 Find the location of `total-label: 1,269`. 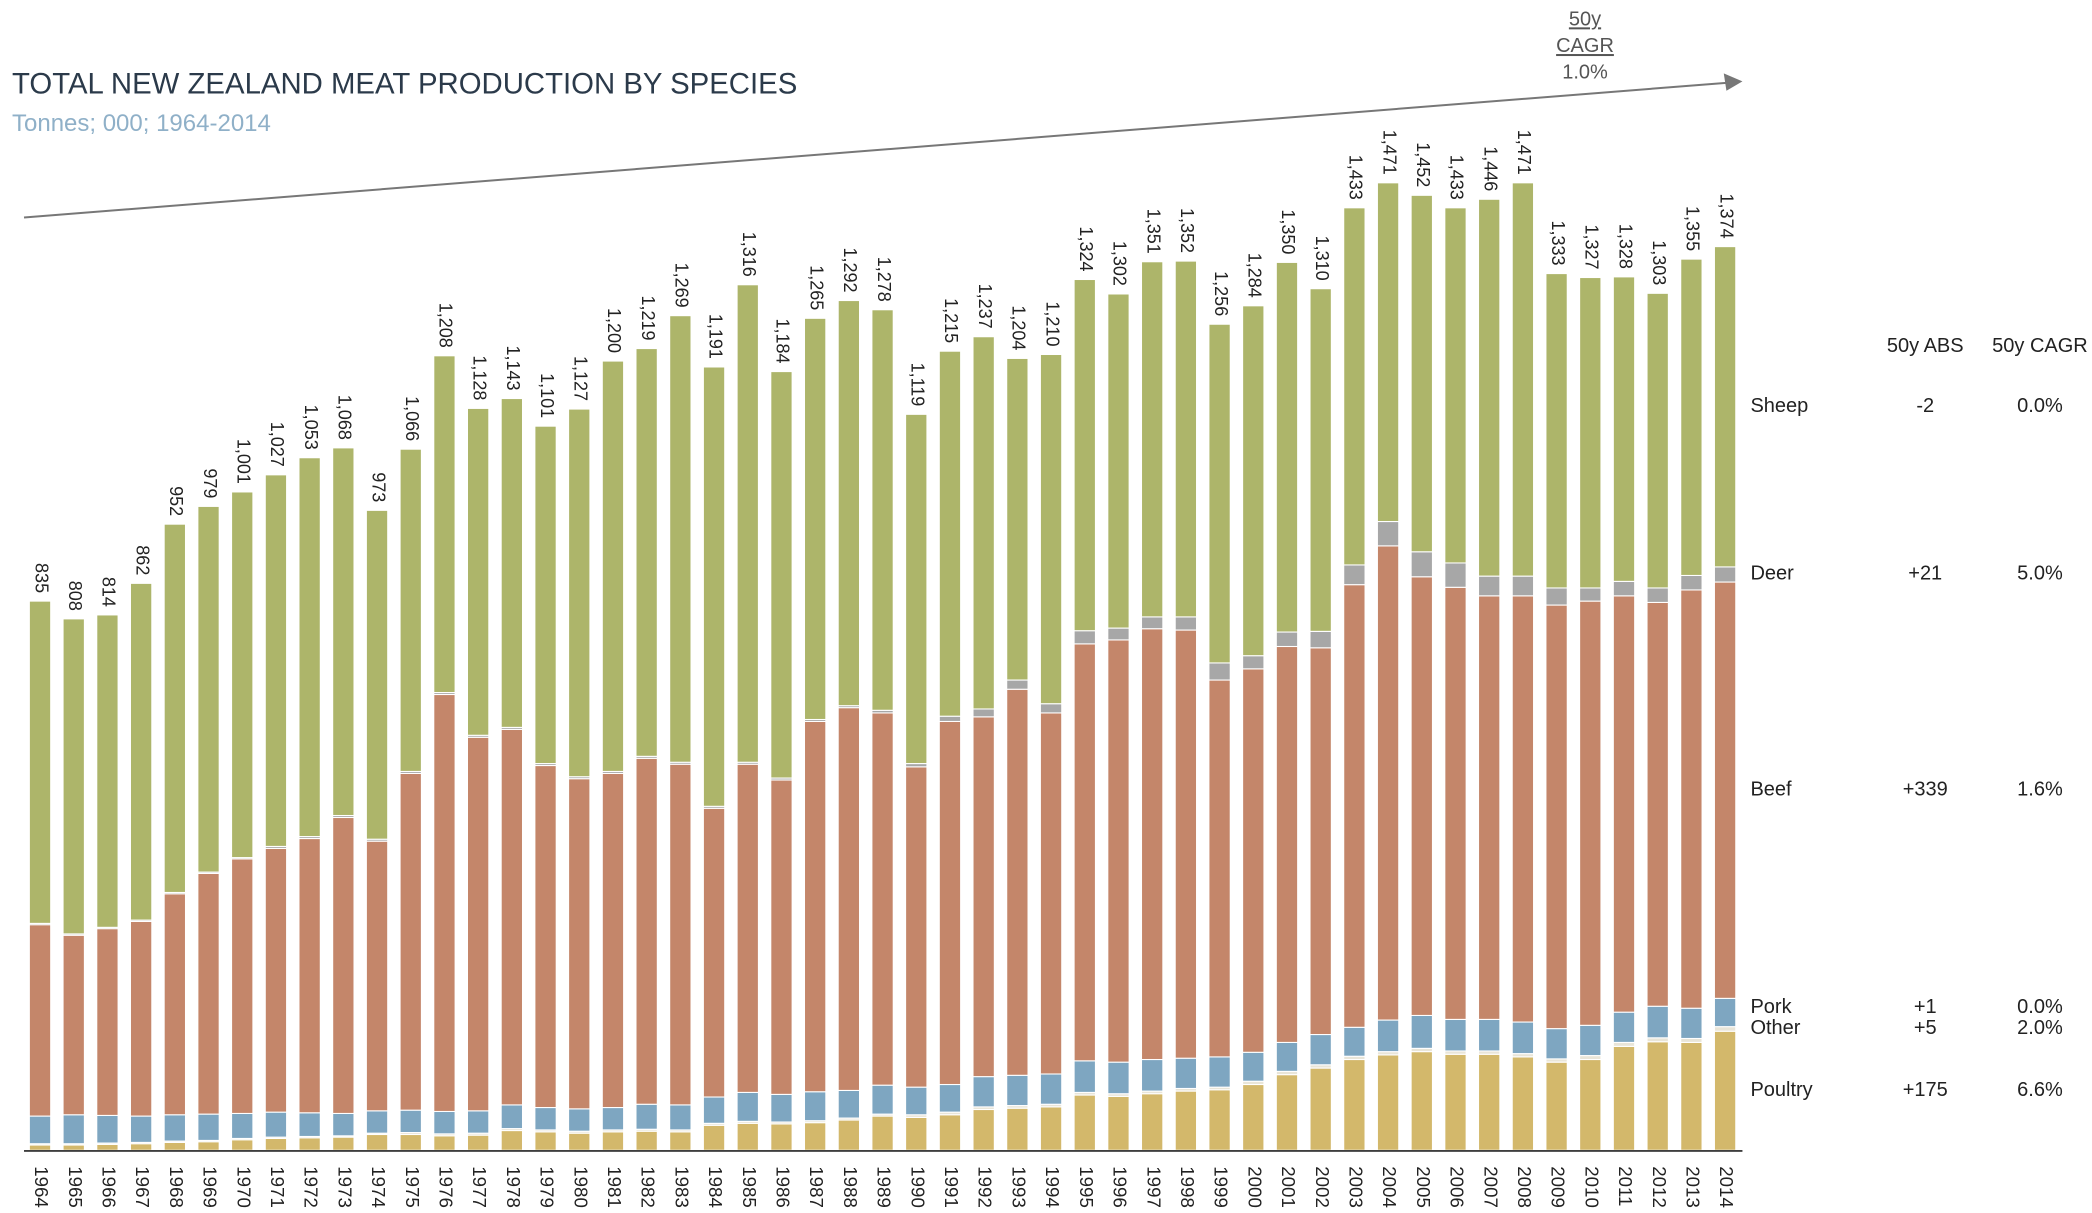

total-label: 1,269 is located at coordinates (682, 285).